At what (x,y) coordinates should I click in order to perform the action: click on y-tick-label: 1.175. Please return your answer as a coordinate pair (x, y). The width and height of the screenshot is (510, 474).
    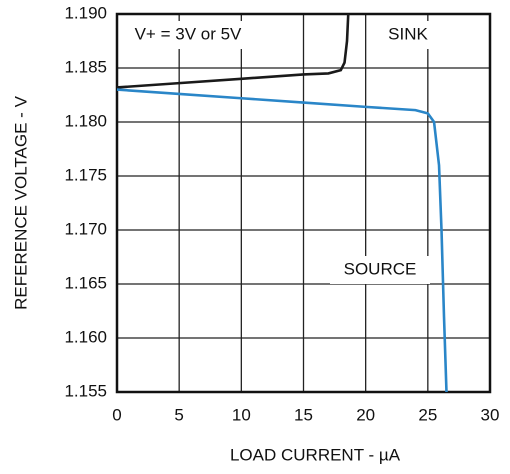
    Looking at the image, I should click on (85, 174).